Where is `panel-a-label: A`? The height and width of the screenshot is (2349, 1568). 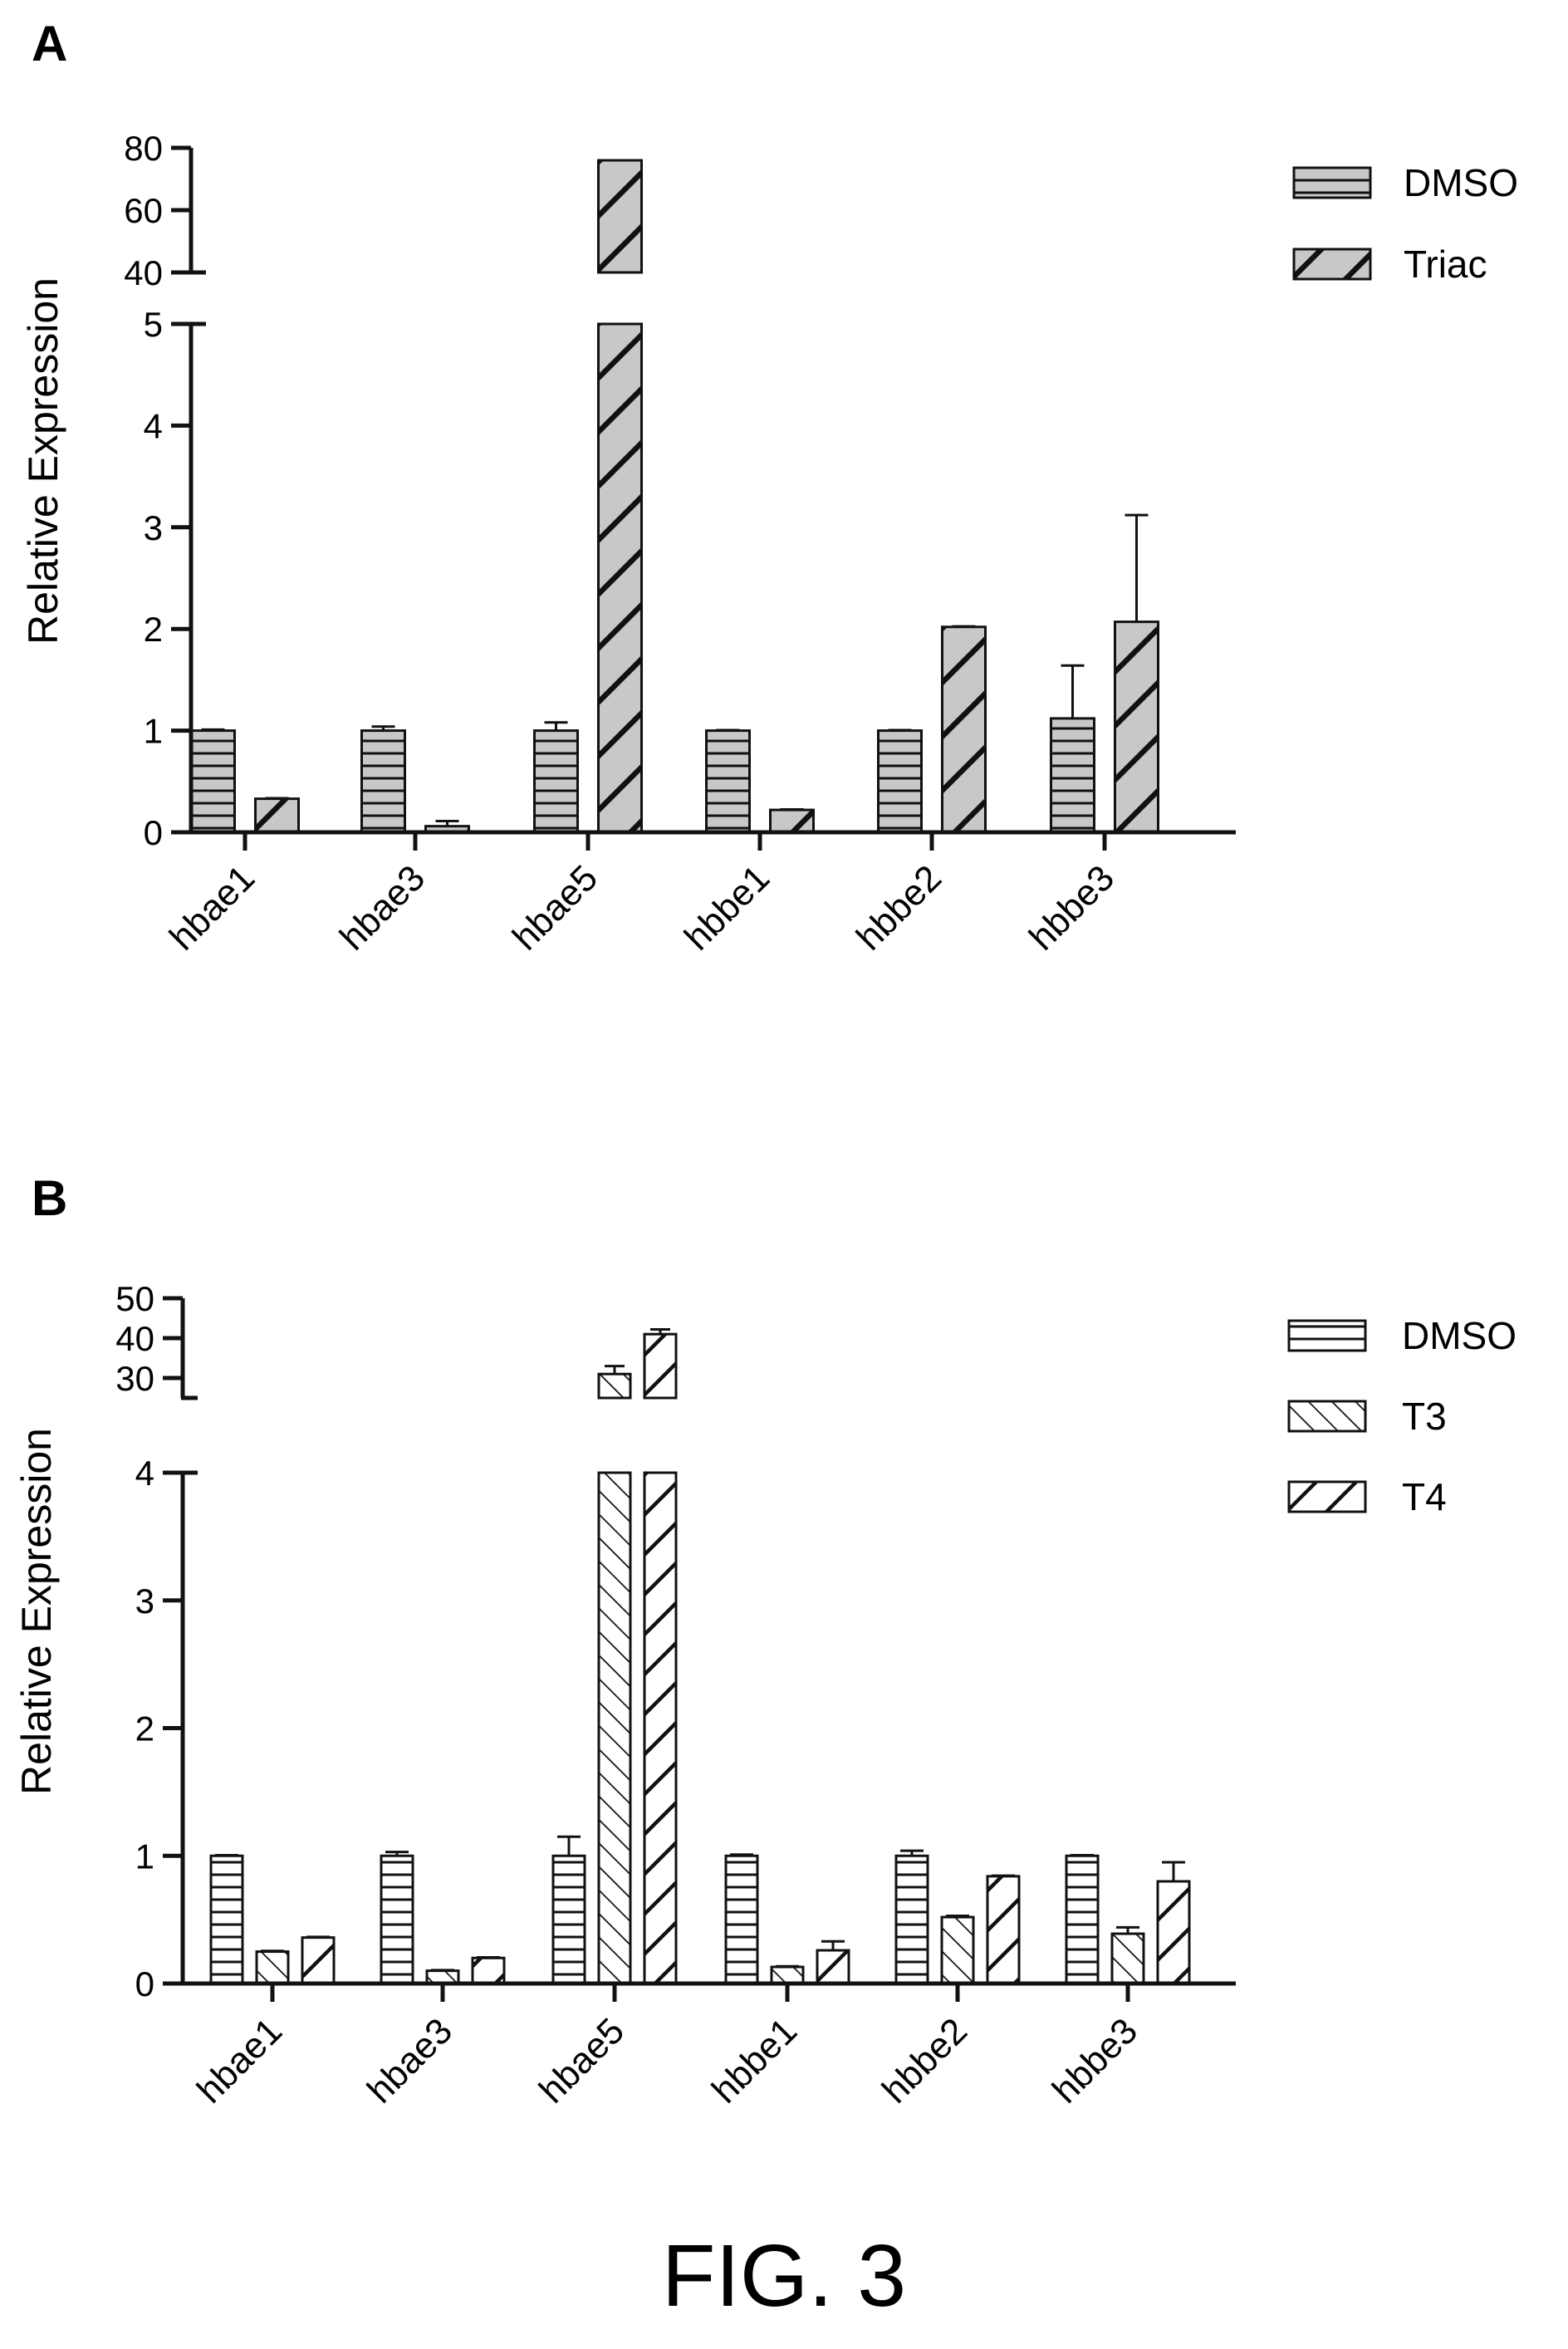
panel-a-label: A is located at coordinates (50, 43).